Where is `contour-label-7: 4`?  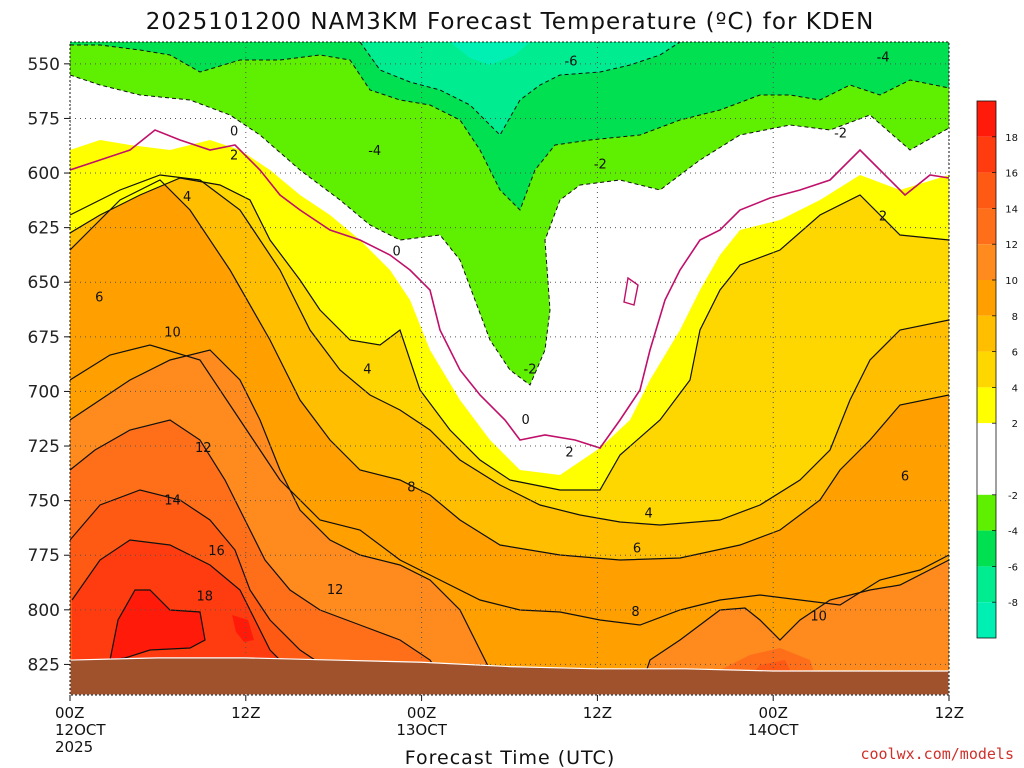 contour-label-7: 4 is located at coordinates (187, 197).